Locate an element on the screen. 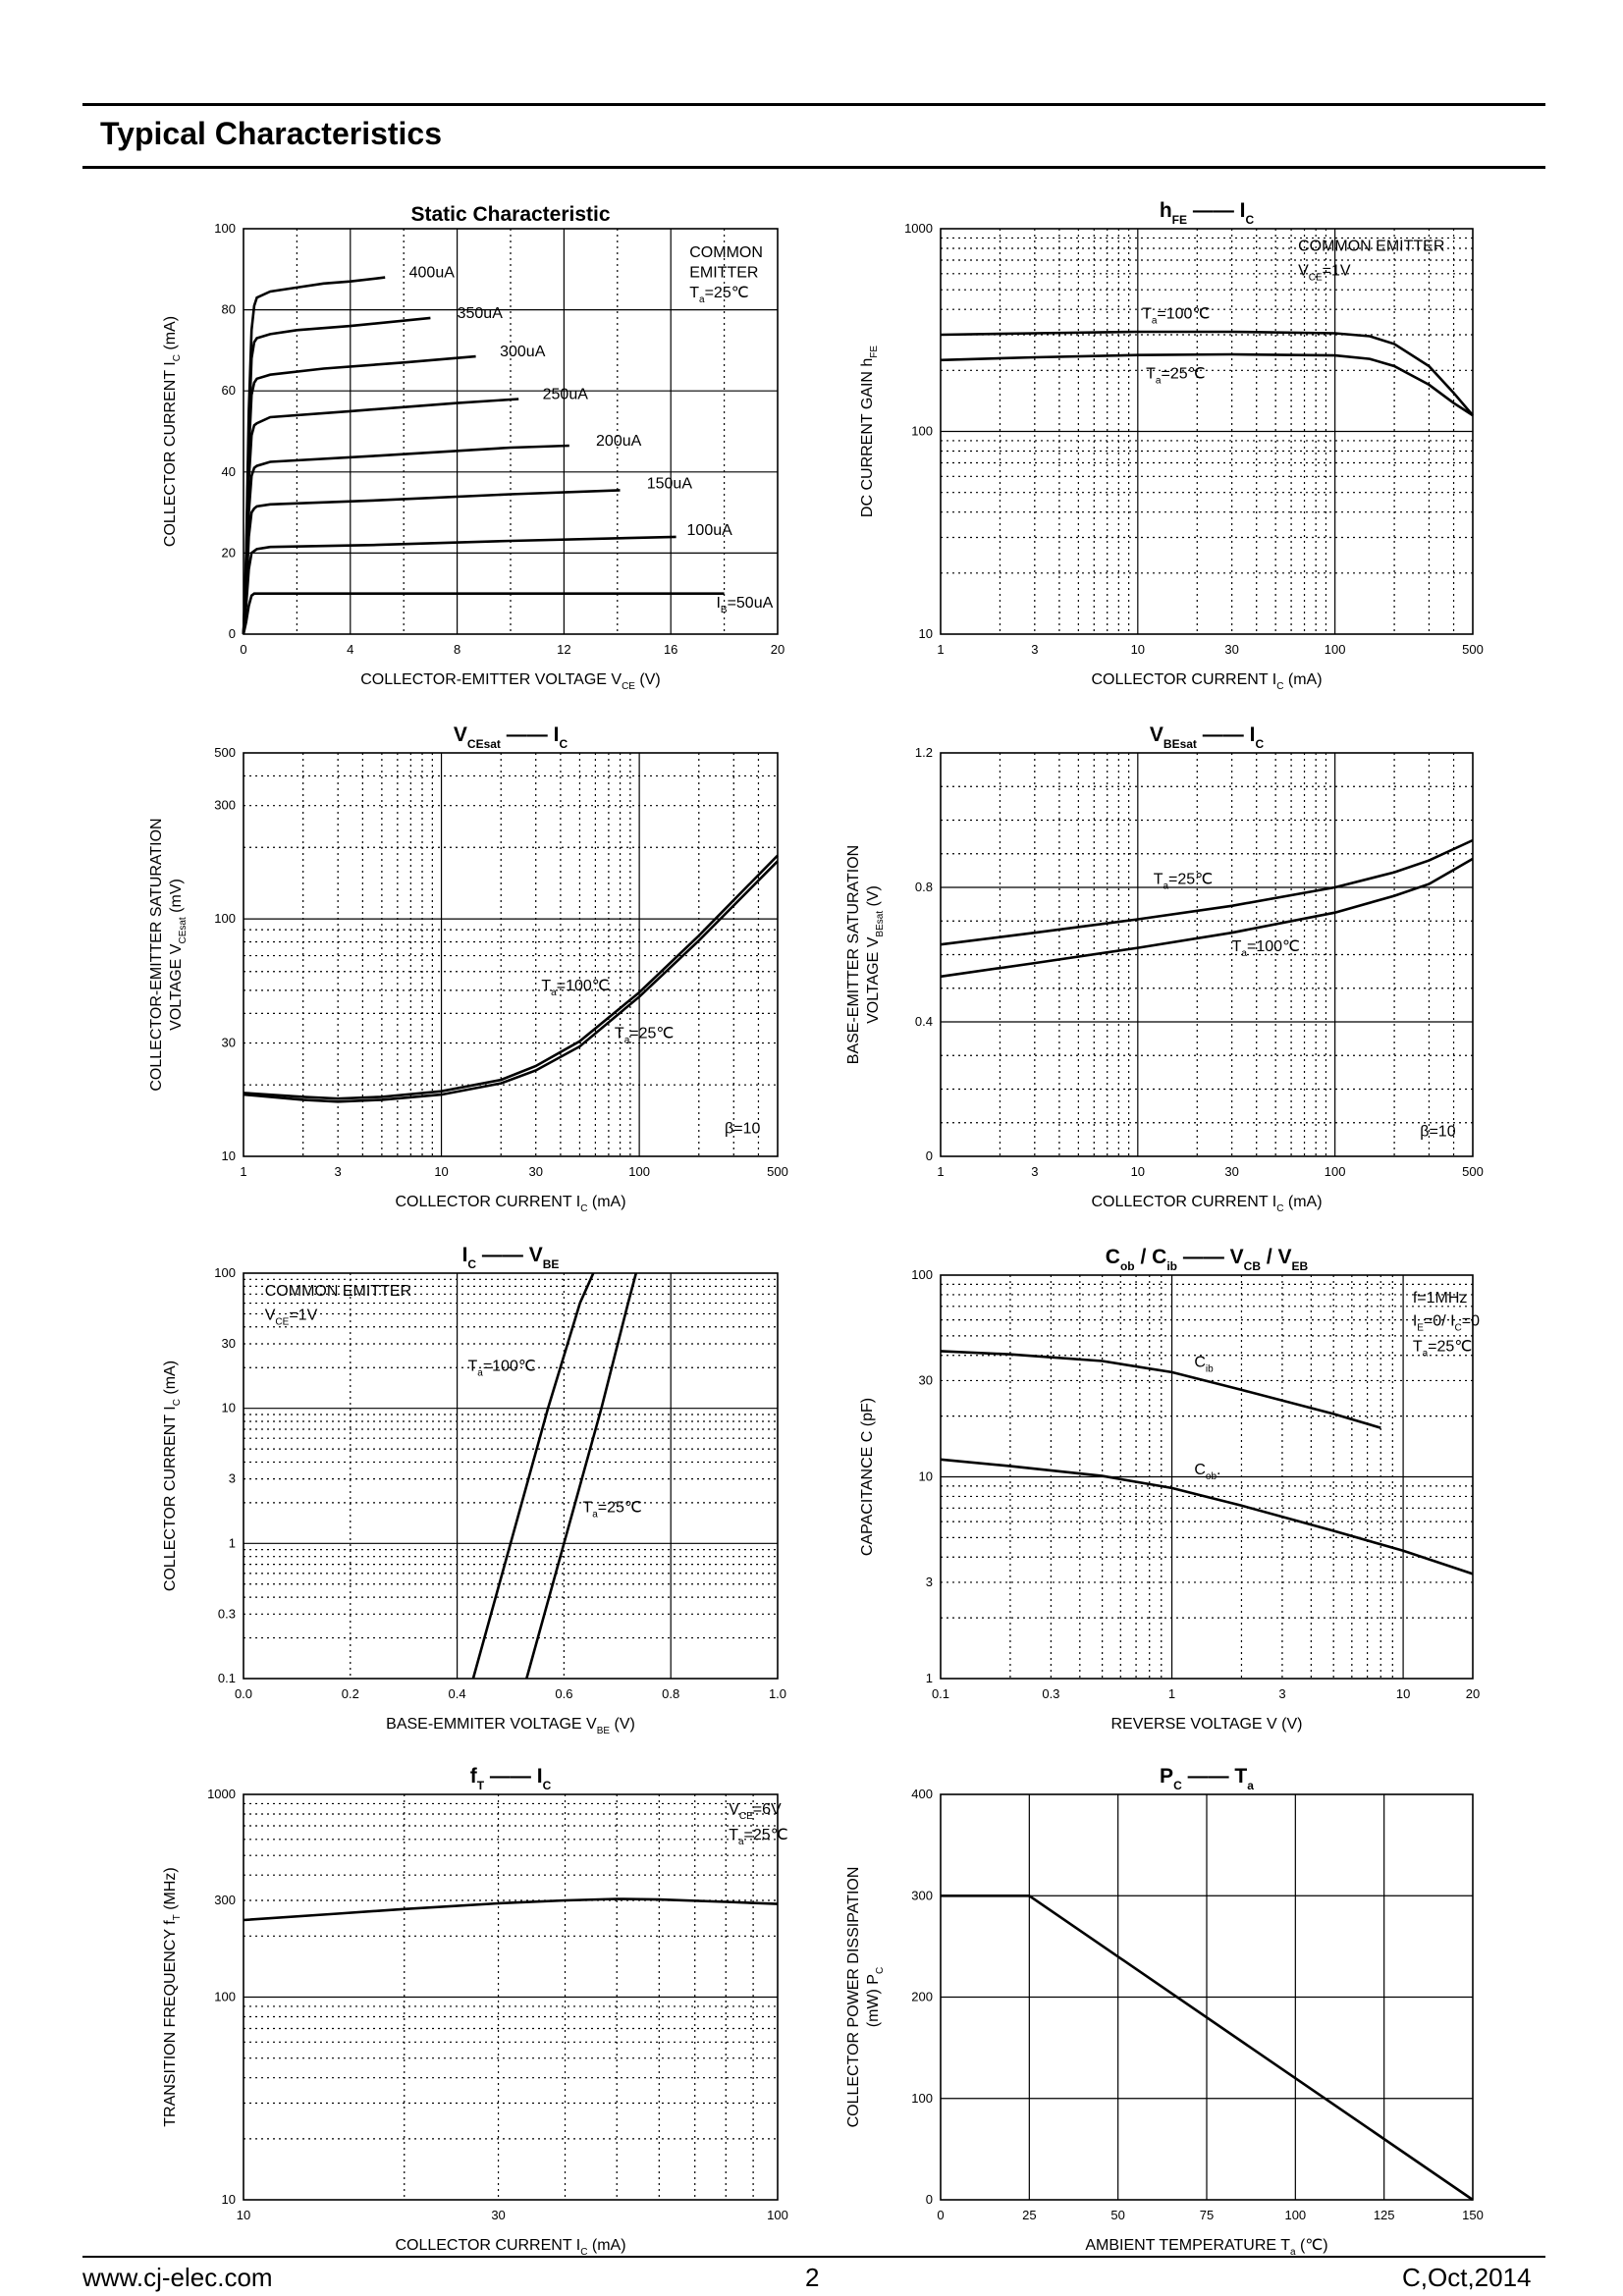 This screenshot has height=2296, width=1623. x-tick-label: 125 is located at coordinates (1384, 2215).